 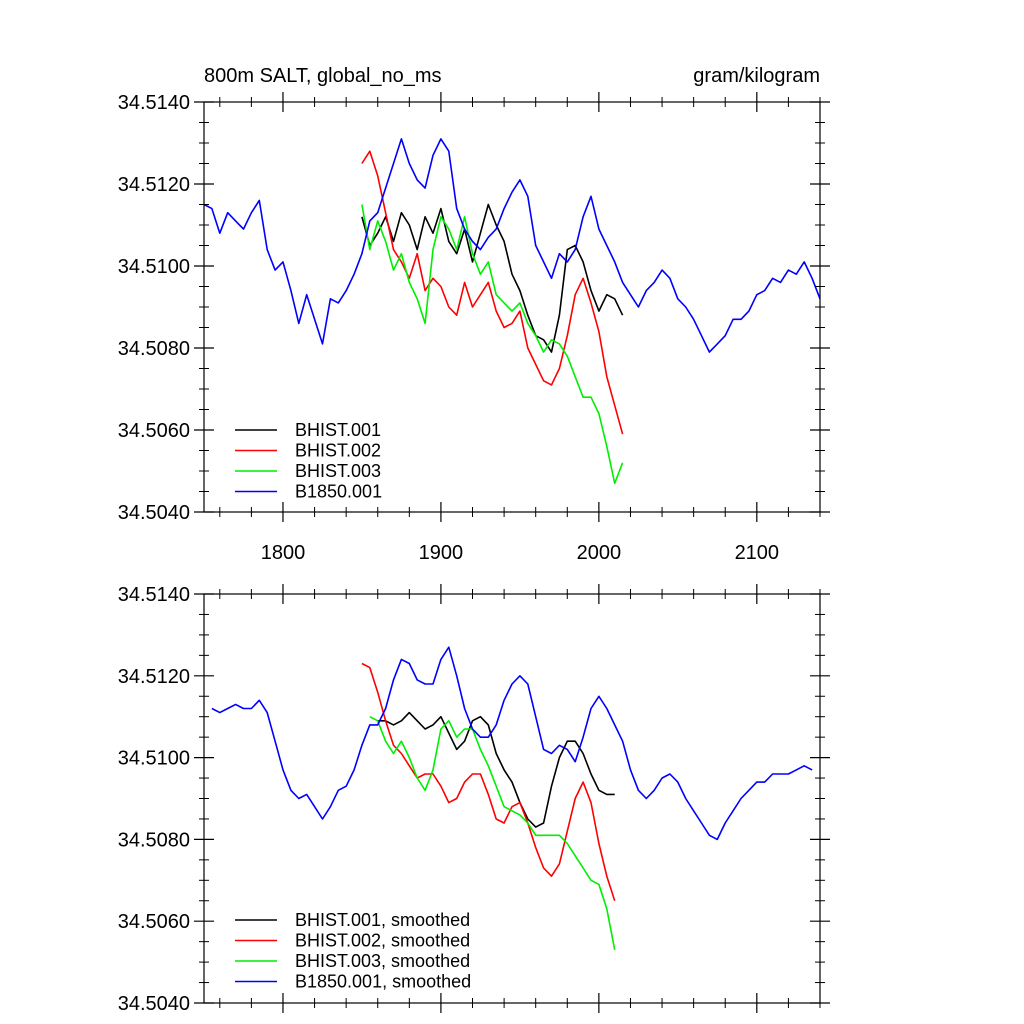 What do you see at coordinates (338, 471) in the screenshot?
I see `legend-label-3: BHIST.003` at bounding box center [338, 471].